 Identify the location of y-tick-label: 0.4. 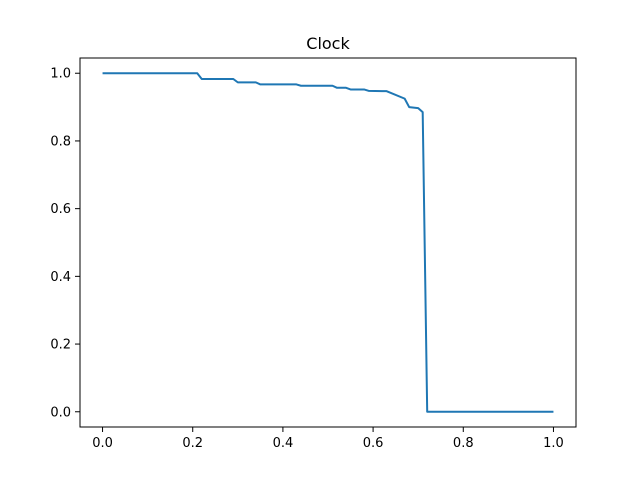
(60, 277).